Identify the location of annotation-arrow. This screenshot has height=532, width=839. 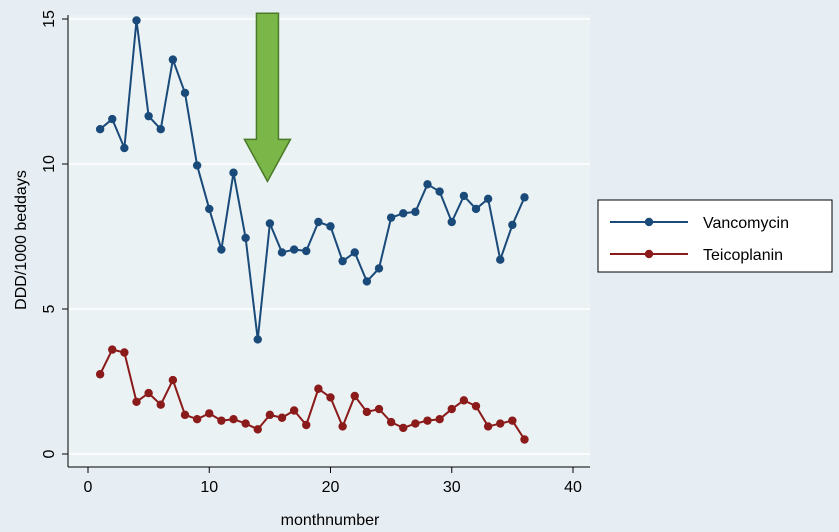
(267, 97).